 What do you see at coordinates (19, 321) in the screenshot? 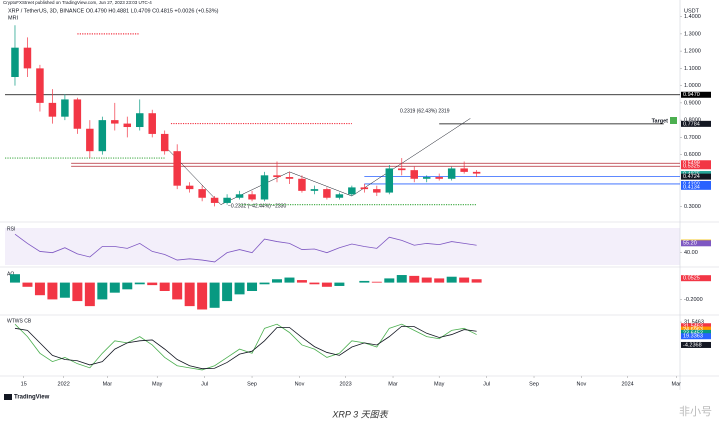
I see `pane-title: WTWS CB` at bounding box center [19, 321].